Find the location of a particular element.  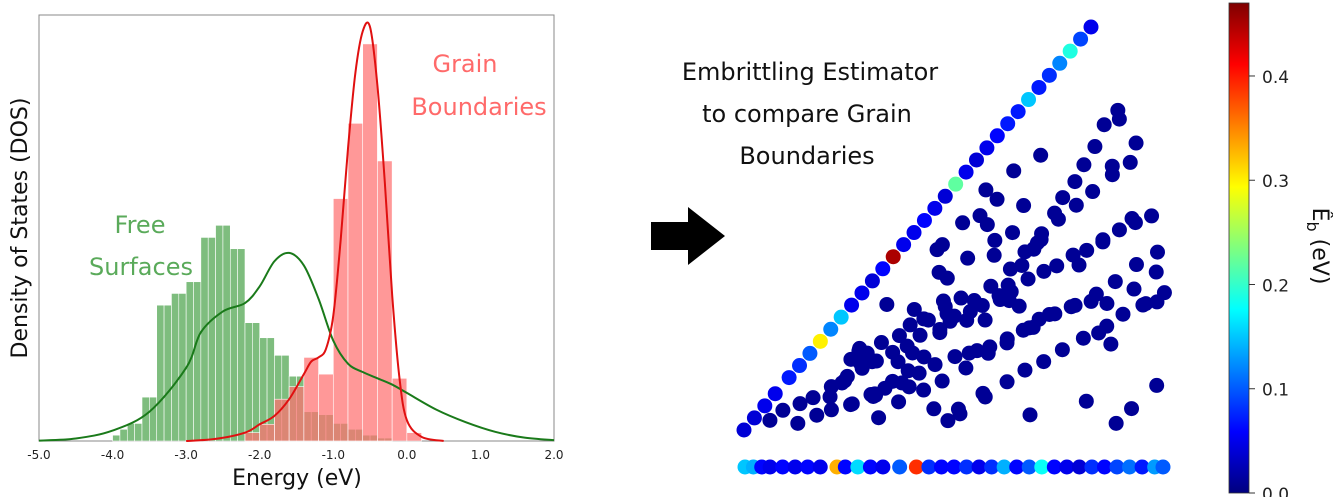

colorbar-tick-label: 0.3 is located at coordinates (1275, 182).